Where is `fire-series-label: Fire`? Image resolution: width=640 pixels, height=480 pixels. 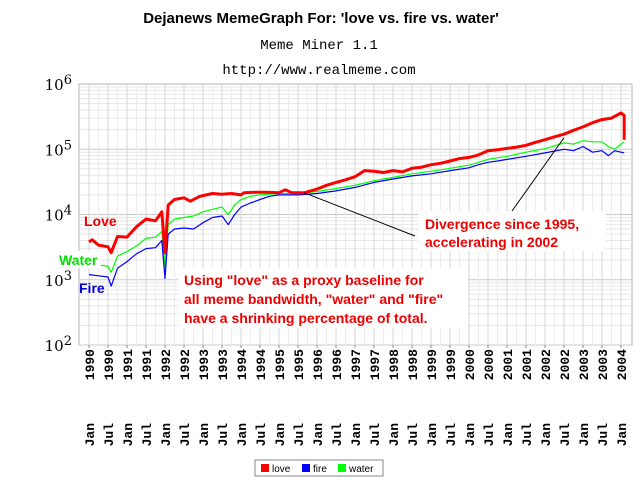
fire-series-label: Fire is located at coordinates (92, 288).